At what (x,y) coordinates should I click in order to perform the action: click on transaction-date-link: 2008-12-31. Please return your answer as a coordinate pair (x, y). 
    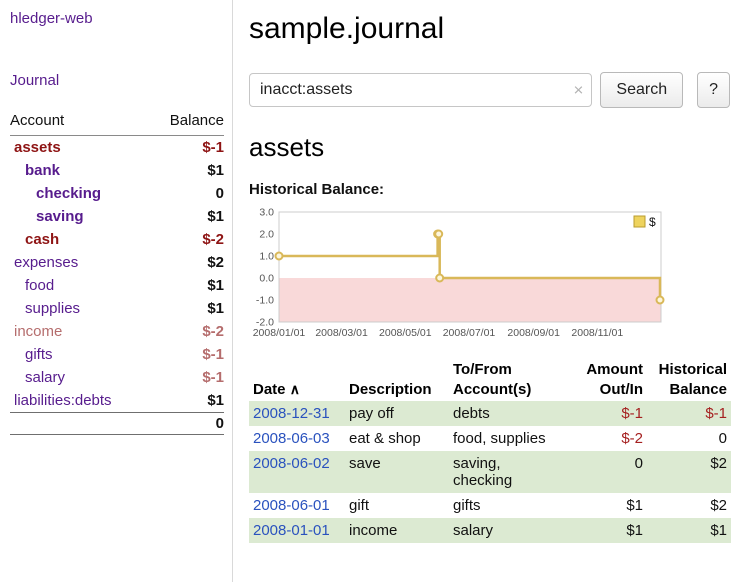
    Looking at the image, I should click on (291, 413).